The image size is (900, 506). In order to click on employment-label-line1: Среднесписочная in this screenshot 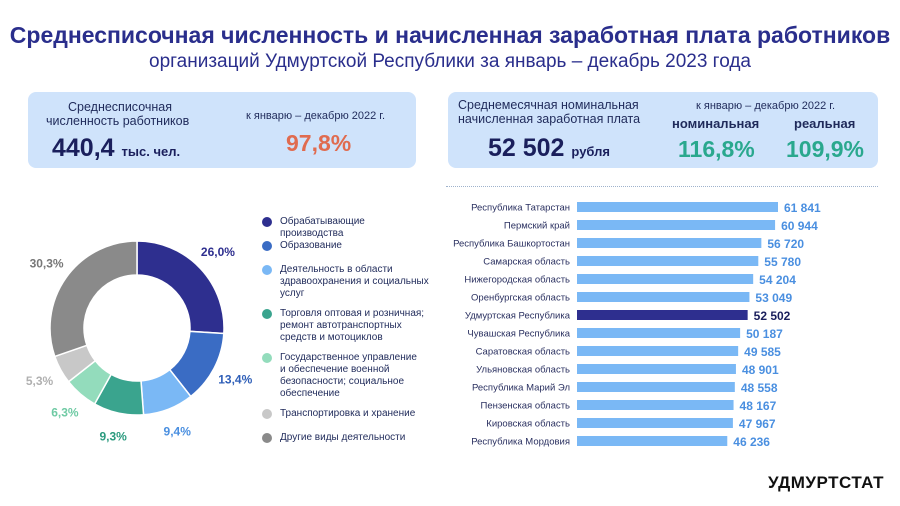, I will do `click(120, 107)`.